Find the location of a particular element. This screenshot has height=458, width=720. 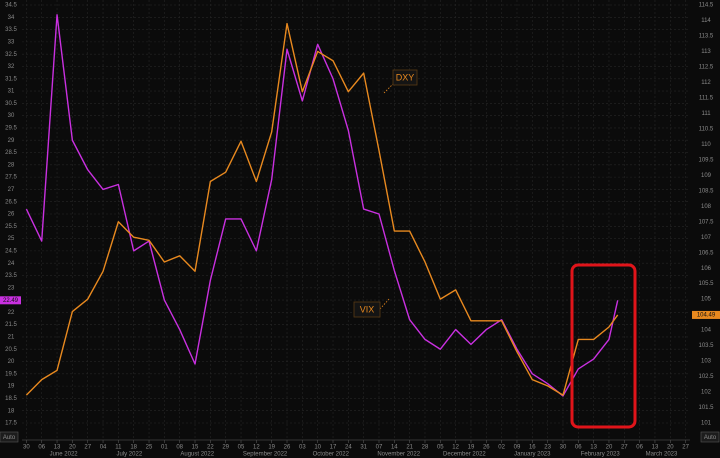

month-label: November 2022 is located at coordinates (398, 455).